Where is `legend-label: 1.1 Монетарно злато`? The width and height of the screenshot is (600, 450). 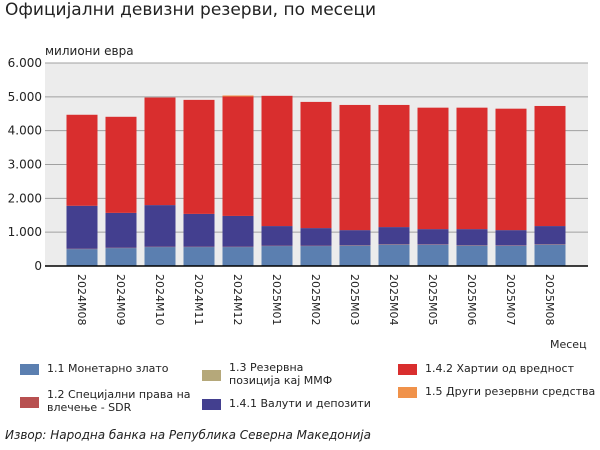
legend-label: 1.1 Монетарно злато is located at coordinates (108, 368).